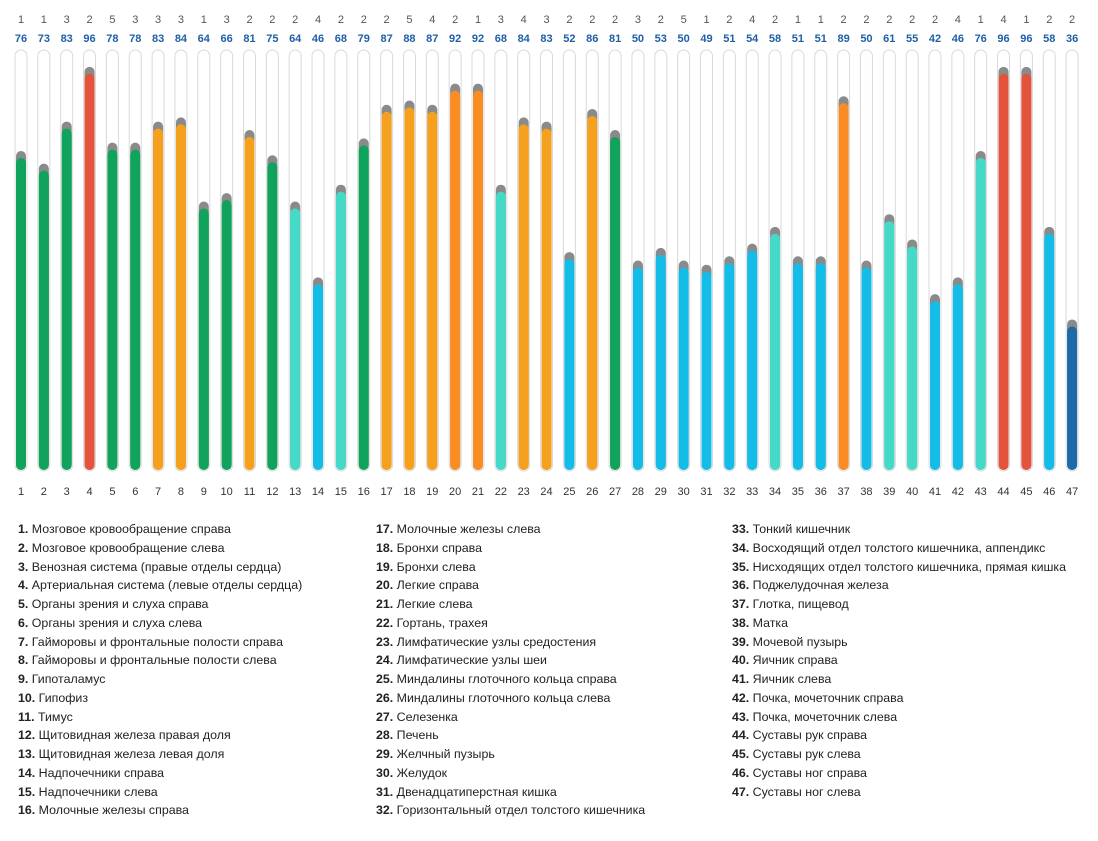  Describe the element at coordinates (23, 660) in the screenshot. I see `legend-item-number: 8.` at that location.